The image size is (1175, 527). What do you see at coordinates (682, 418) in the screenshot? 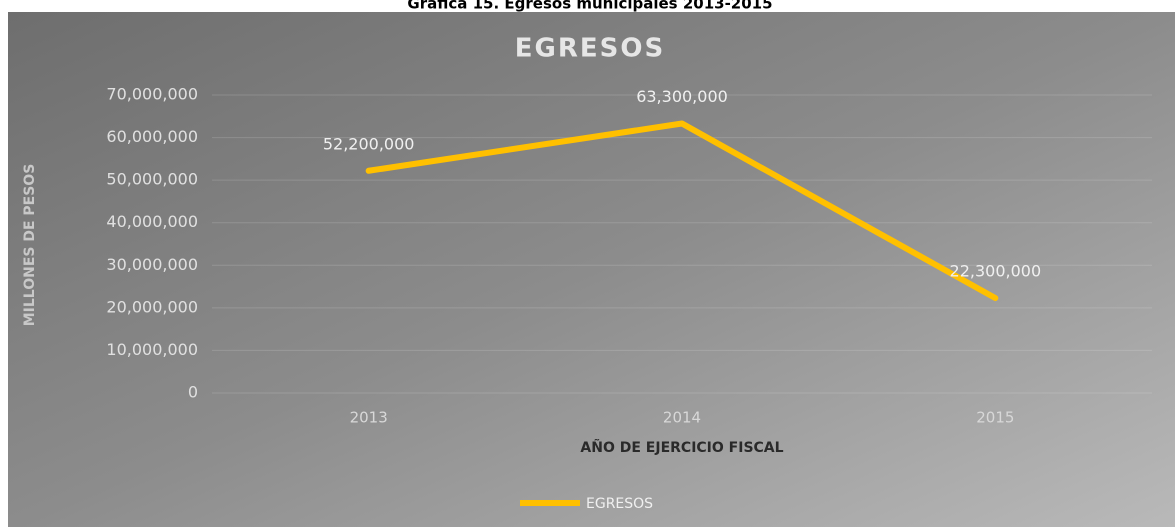
I see `x-tick-label: 2014` at bounding box center [682, 418].